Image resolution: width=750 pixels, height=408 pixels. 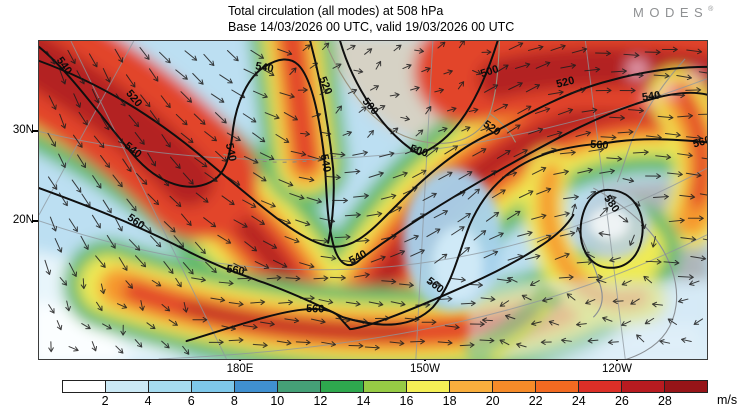 I want to click on modes-logo-text: MODES, so click(x=671, y=12).